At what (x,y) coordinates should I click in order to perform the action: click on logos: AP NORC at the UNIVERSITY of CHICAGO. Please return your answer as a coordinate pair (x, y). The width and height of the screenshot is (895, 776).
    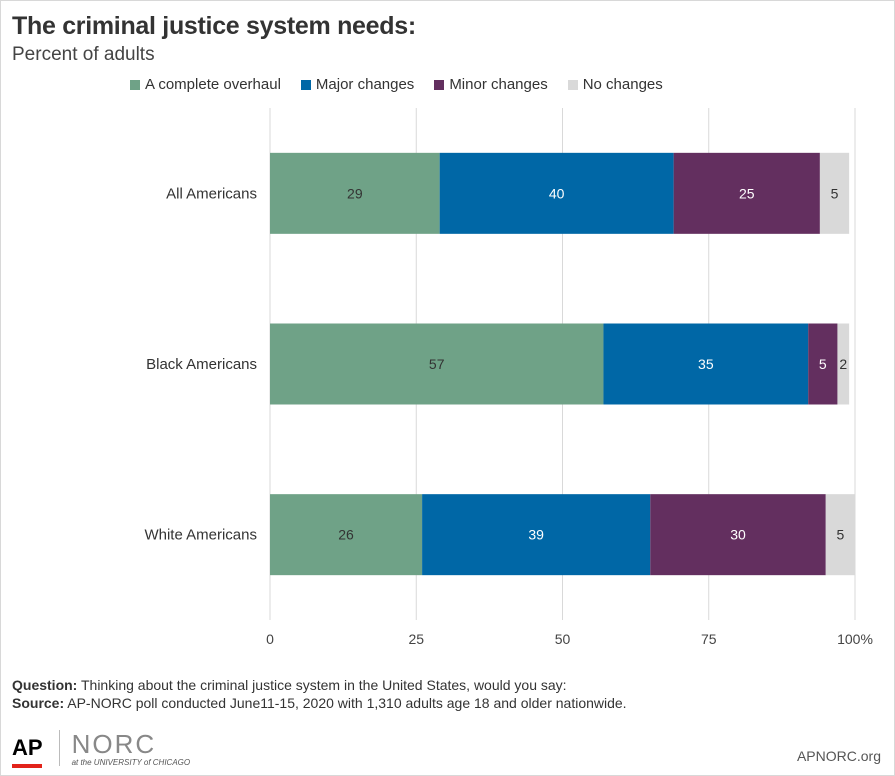
    Looking at the image, I should click on (101, 748).